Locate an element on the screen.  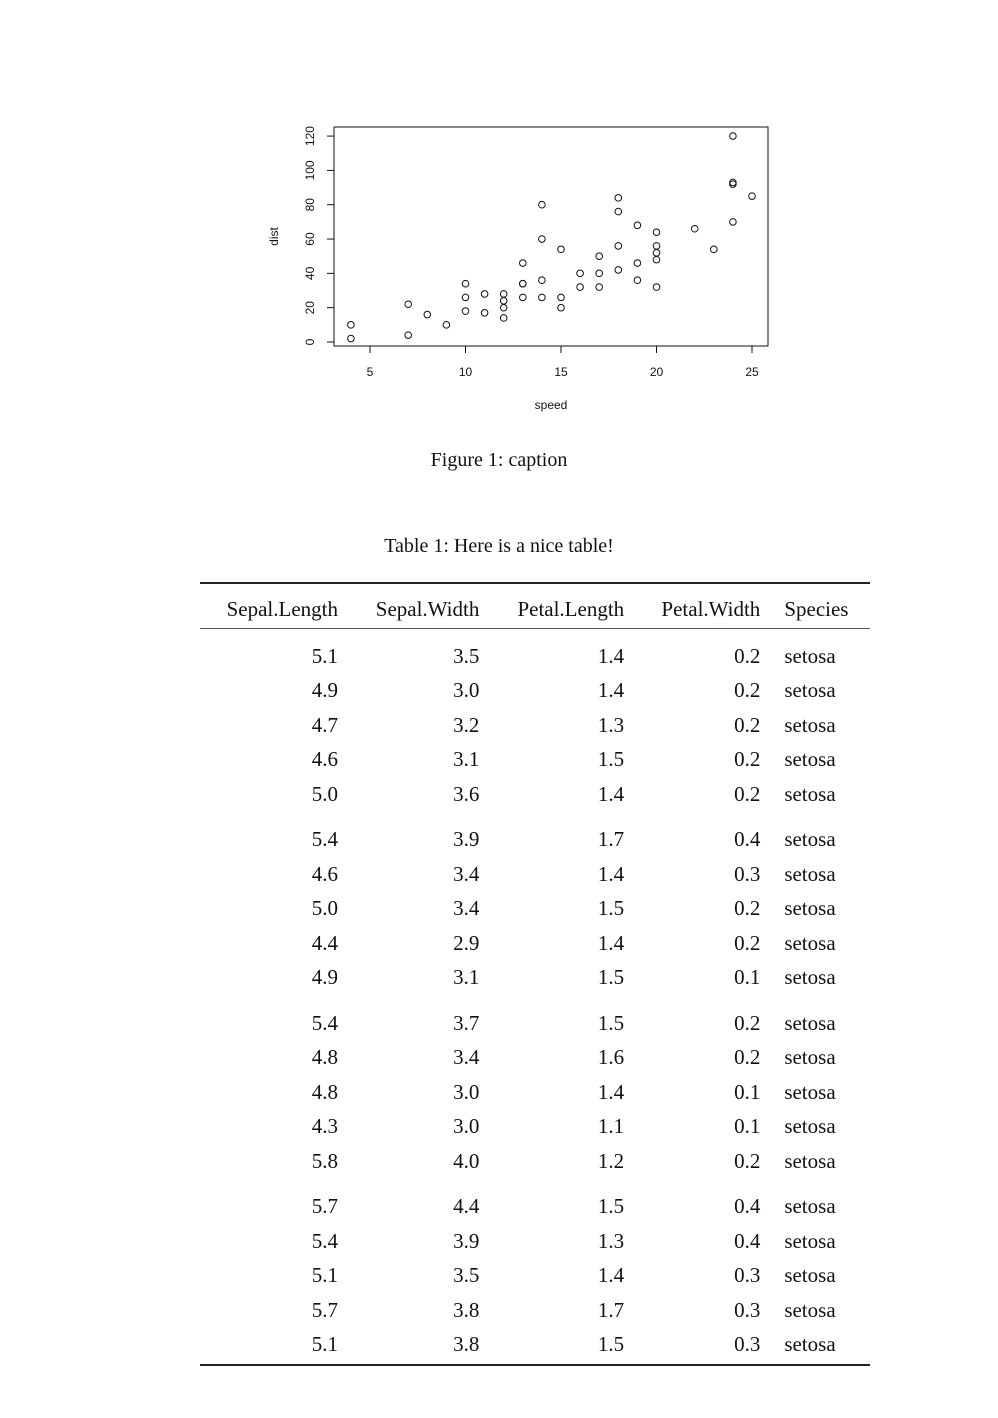
table-row: 4.6 3.4 1.4 0.3 setosa is located at coordinates (535, 874).